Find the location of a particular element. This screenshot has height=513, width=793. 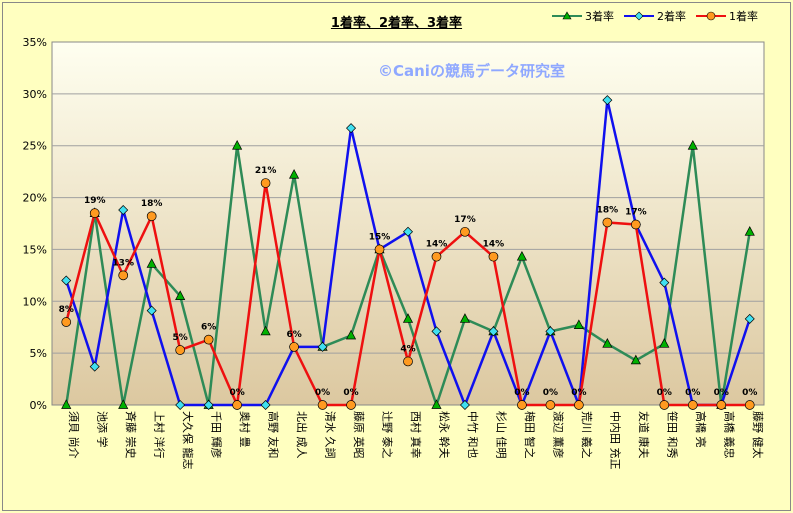

y-tick-label: 20% is located at coordinates (35, 198).